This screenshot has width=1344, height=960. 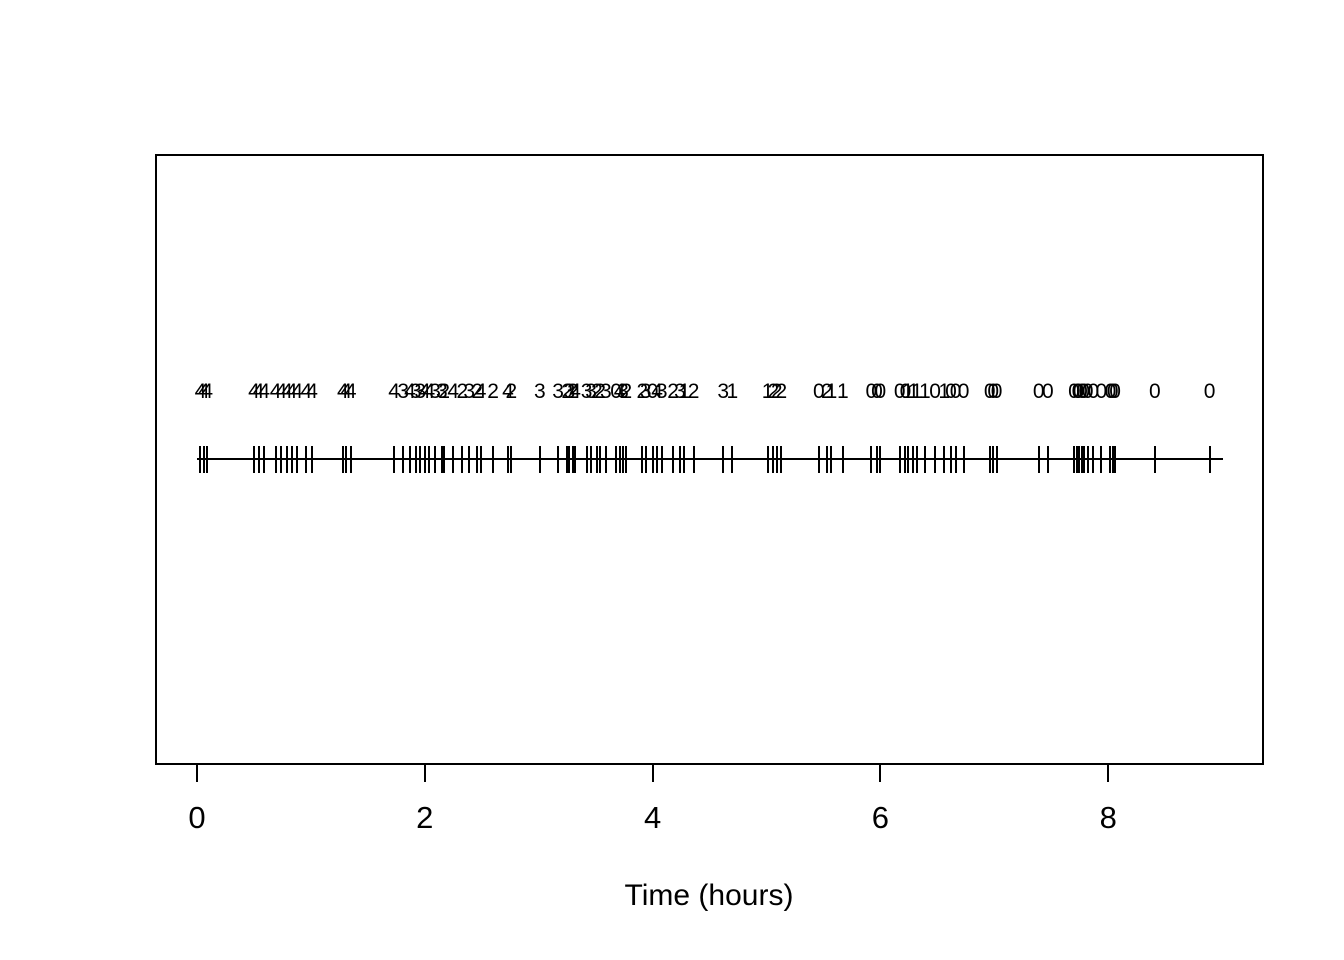 What do you see at coordinates (652, 773) in the screenshot?
I see `x-axis-tick` at bounding box center [652, 773].